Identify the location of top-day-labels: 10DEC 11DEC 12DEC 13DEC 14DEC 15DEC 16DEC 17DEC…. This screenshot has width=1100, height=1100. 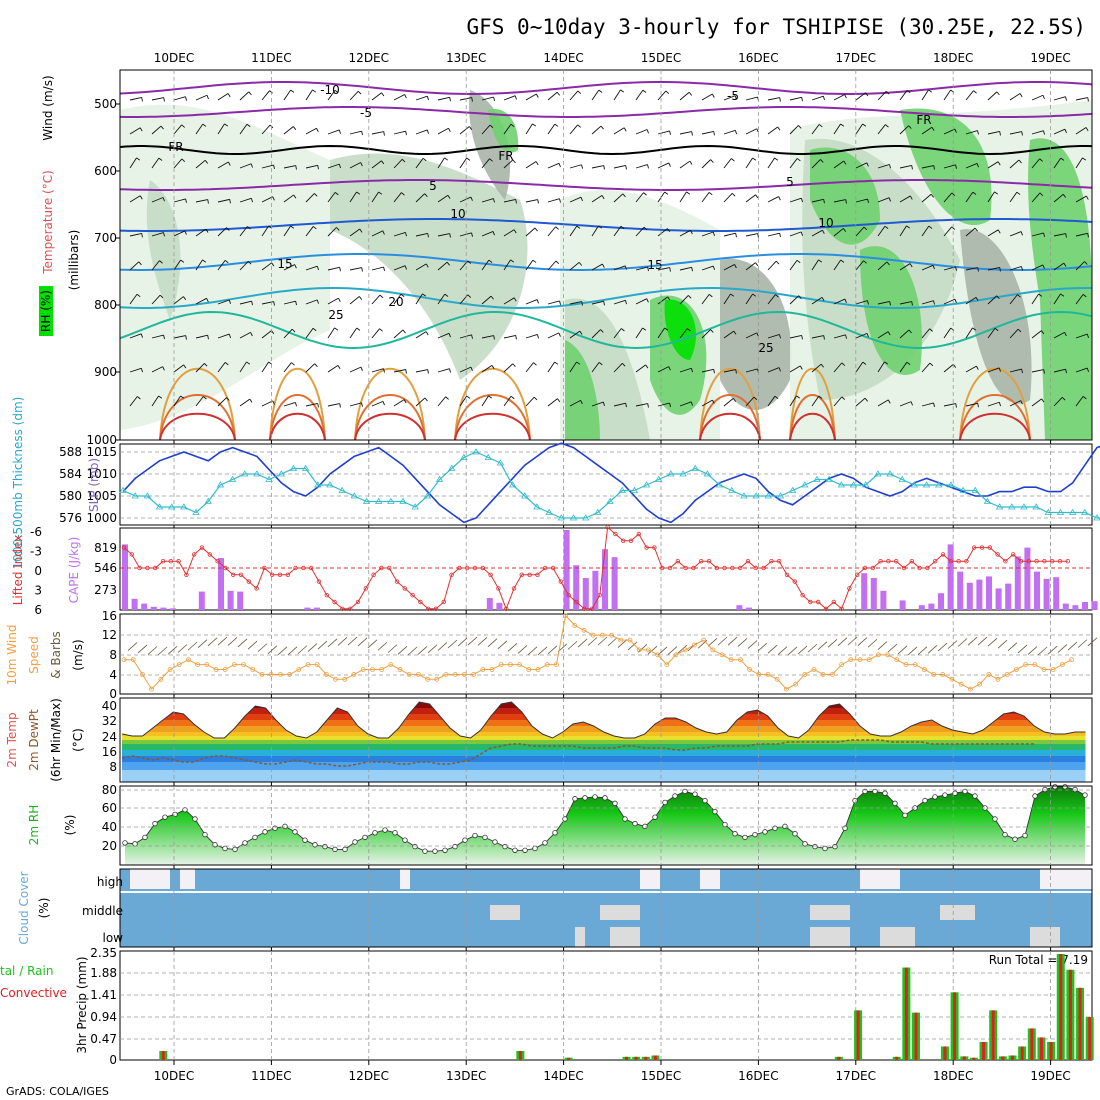
(612, 58).